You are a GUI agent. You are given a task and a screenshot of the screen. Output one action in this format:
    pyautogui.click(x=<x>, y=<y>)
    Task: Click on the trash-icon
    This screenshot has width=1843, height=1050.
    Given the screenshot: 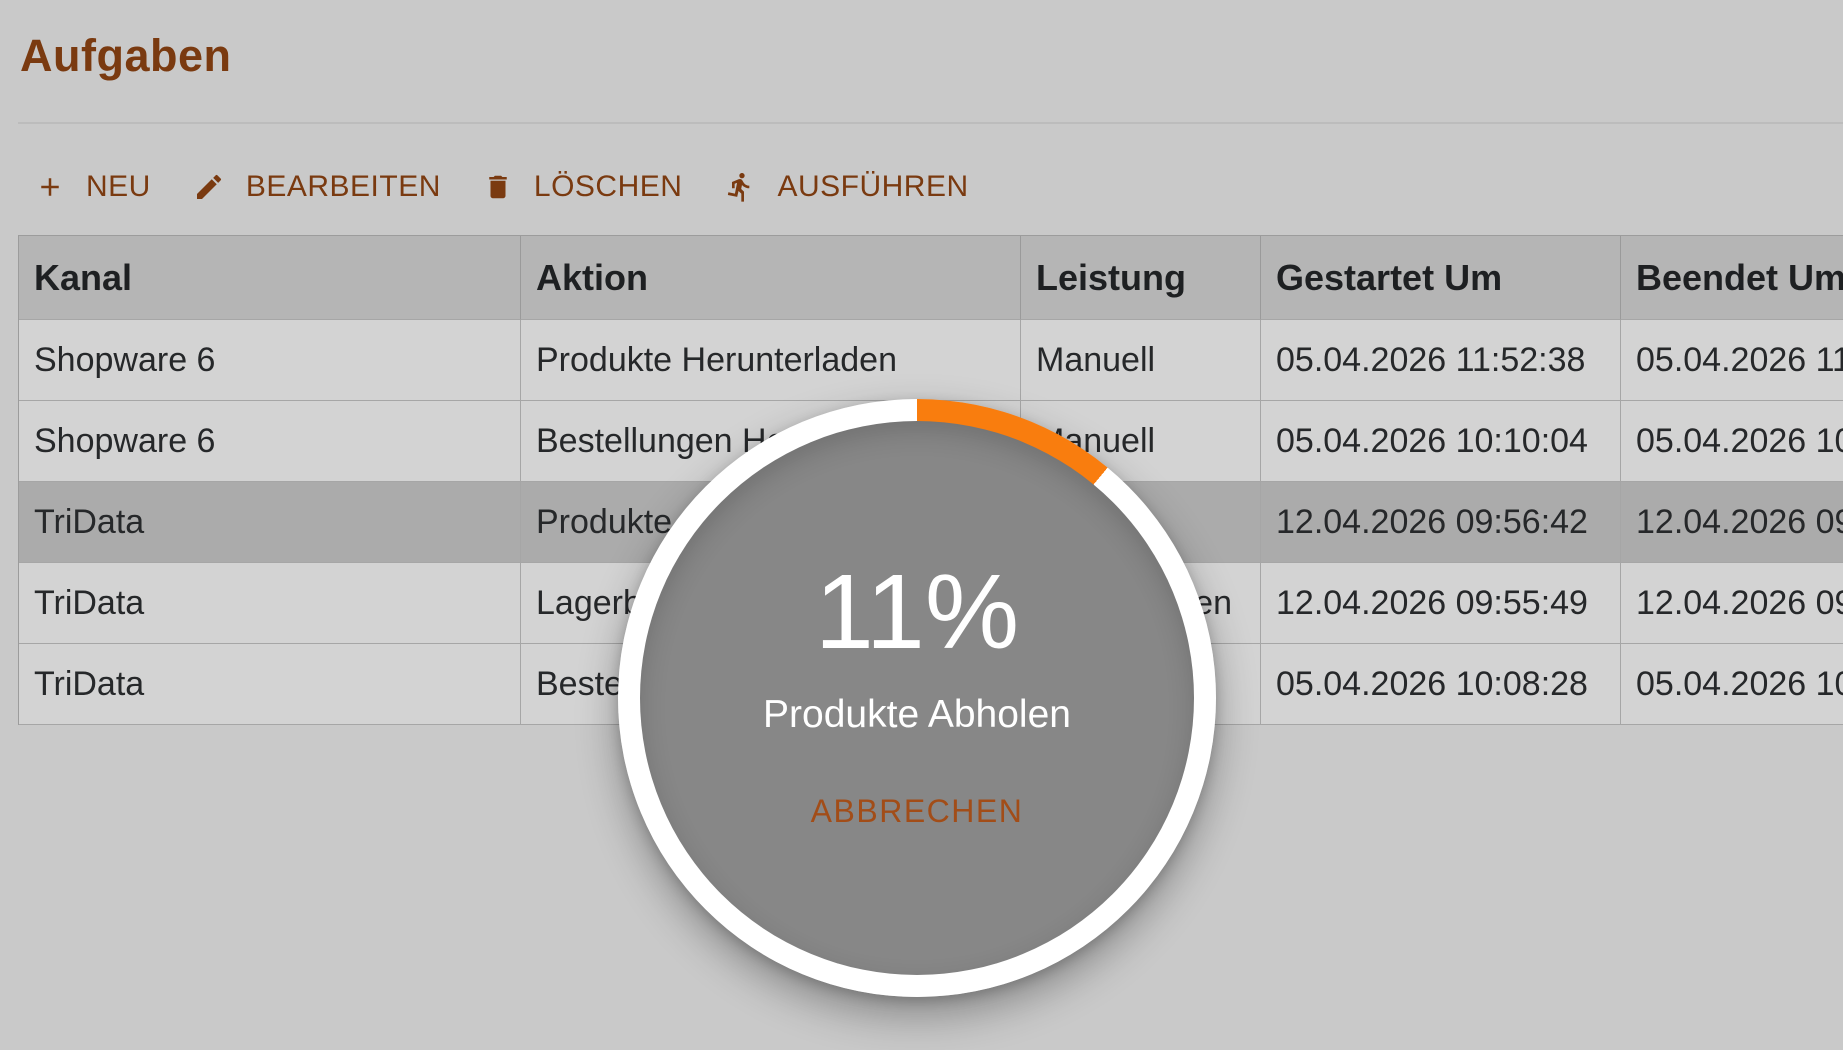 What is the action you would take?
    pyautogui.click(x=498, y=187)
    